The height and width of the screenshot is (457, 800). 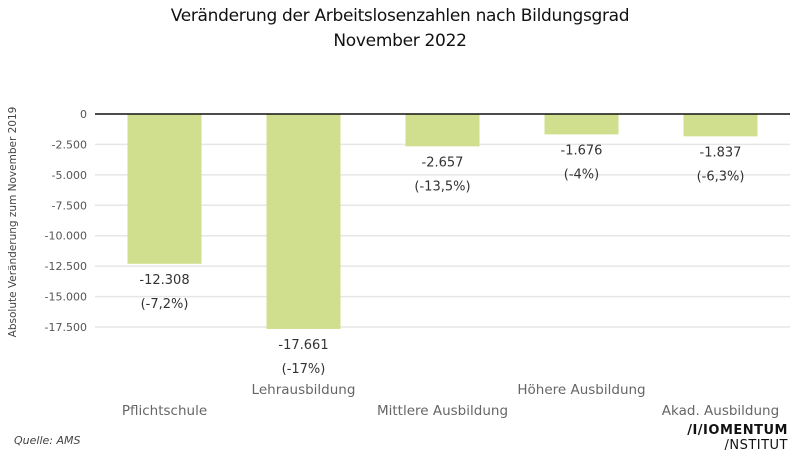 What do you see at coordinates (443, 162) in the screenshot?
I see `value-label: -2.657` at bounding box center [443, 162].